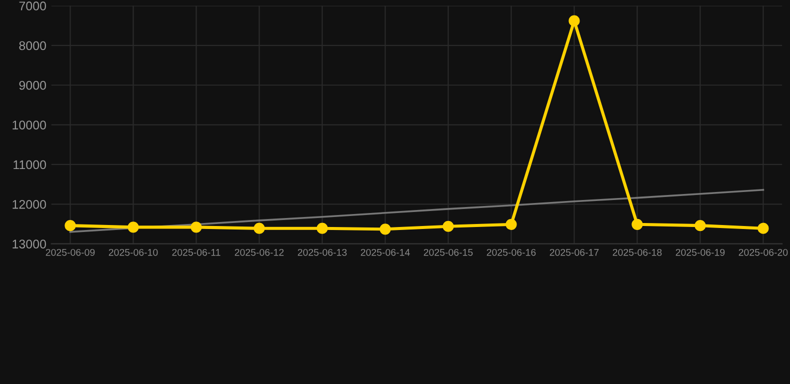  What do you see at coordinates (30, 165) in the screenshot?
I see `y-tick-label: 11000` at bounding box center [30, 165].